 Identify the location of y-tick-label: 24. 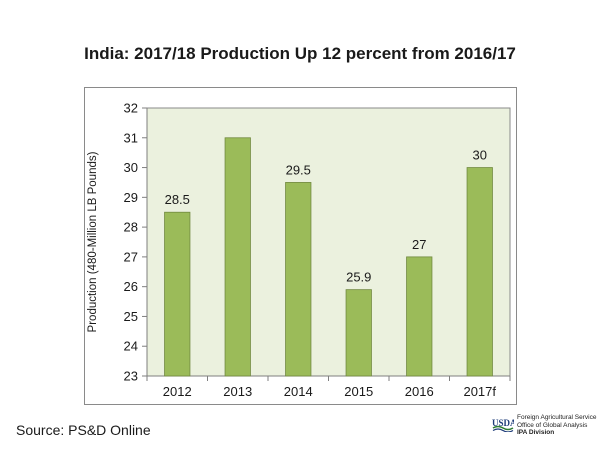
(131, 346).